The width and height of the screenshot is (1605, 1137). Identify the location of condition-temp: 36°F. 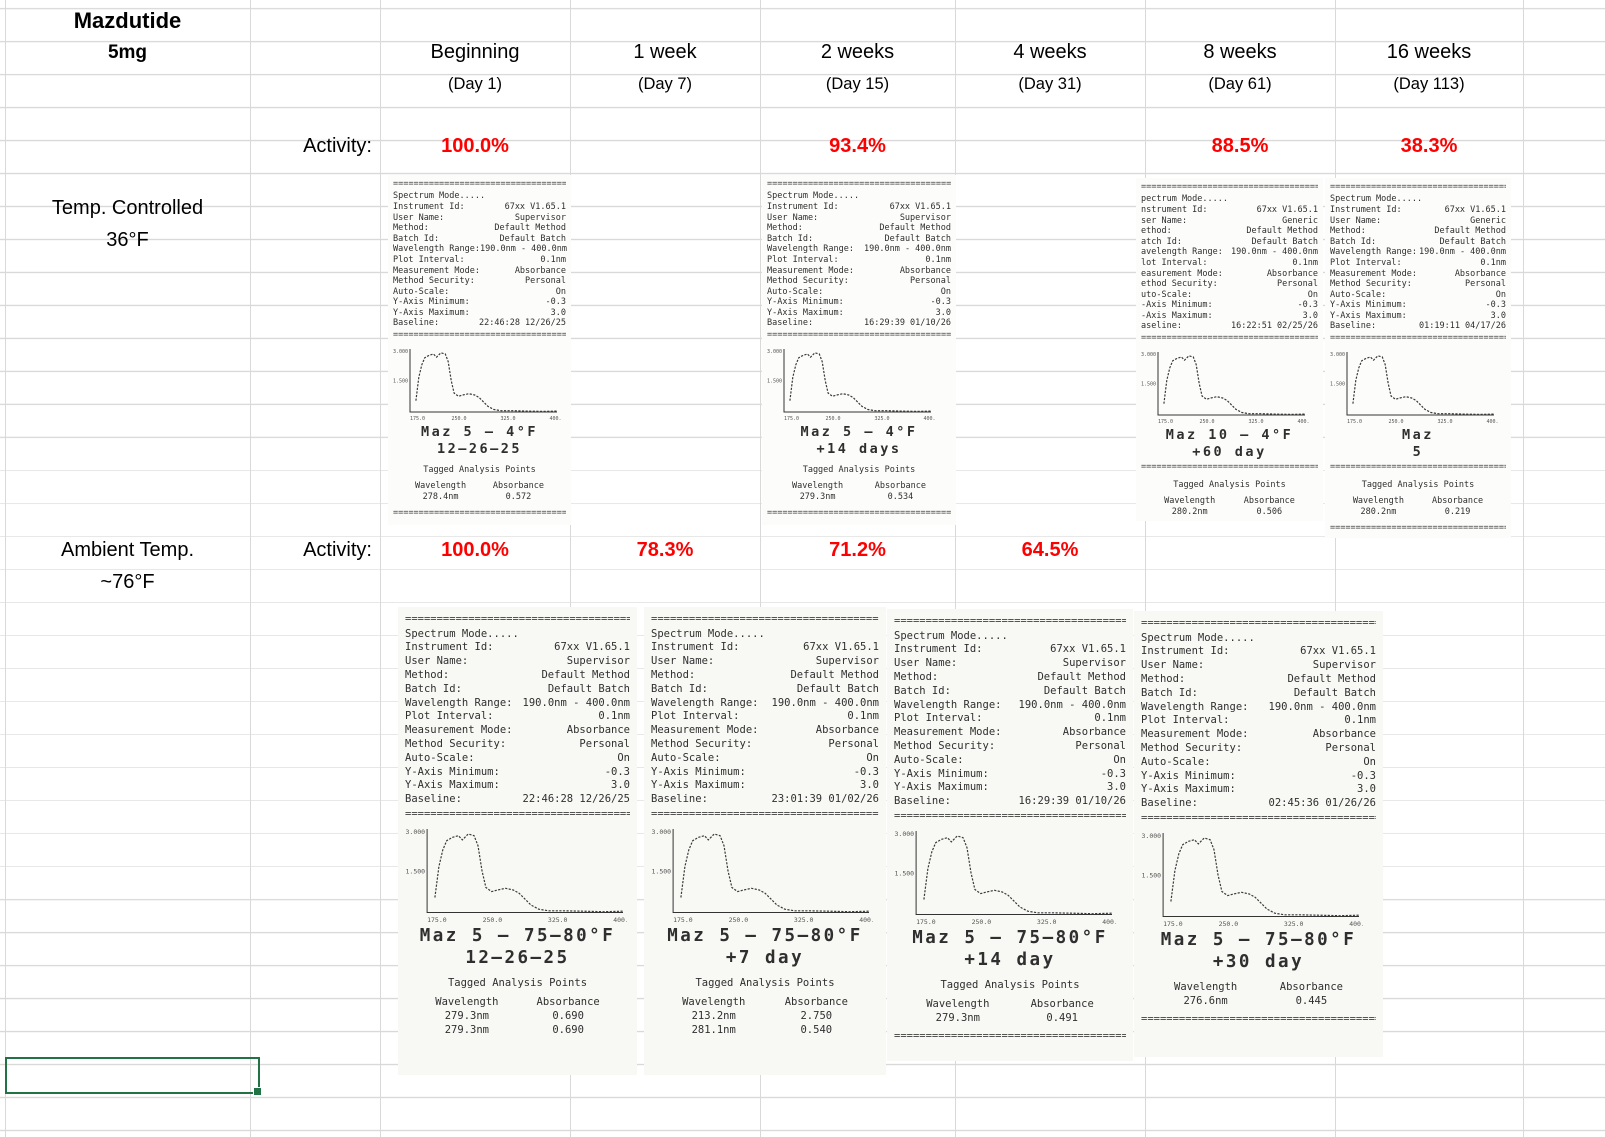
(127, 240).